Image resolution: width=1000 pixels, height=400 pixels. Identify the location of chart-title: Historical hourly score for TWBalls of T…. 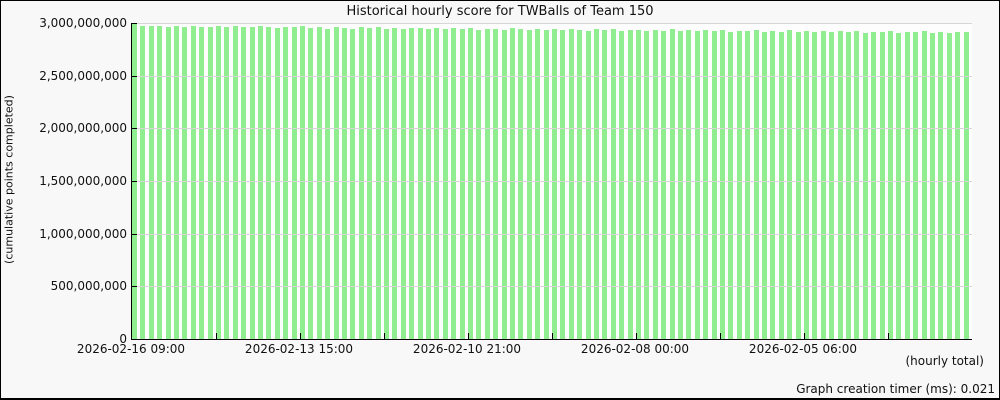
(500, 11).